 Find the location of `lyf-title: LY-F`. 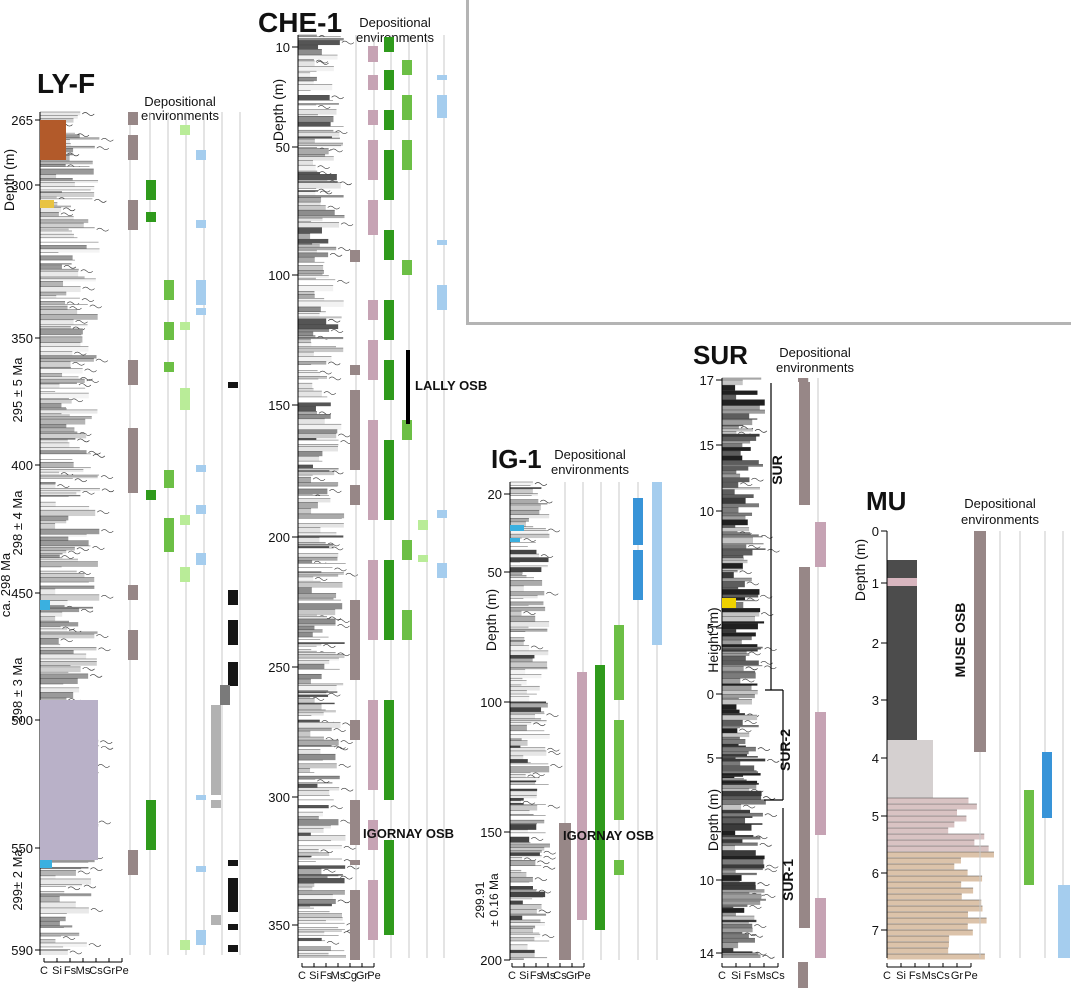

lyf-title: LY-F is located at coordinates (66, 83).